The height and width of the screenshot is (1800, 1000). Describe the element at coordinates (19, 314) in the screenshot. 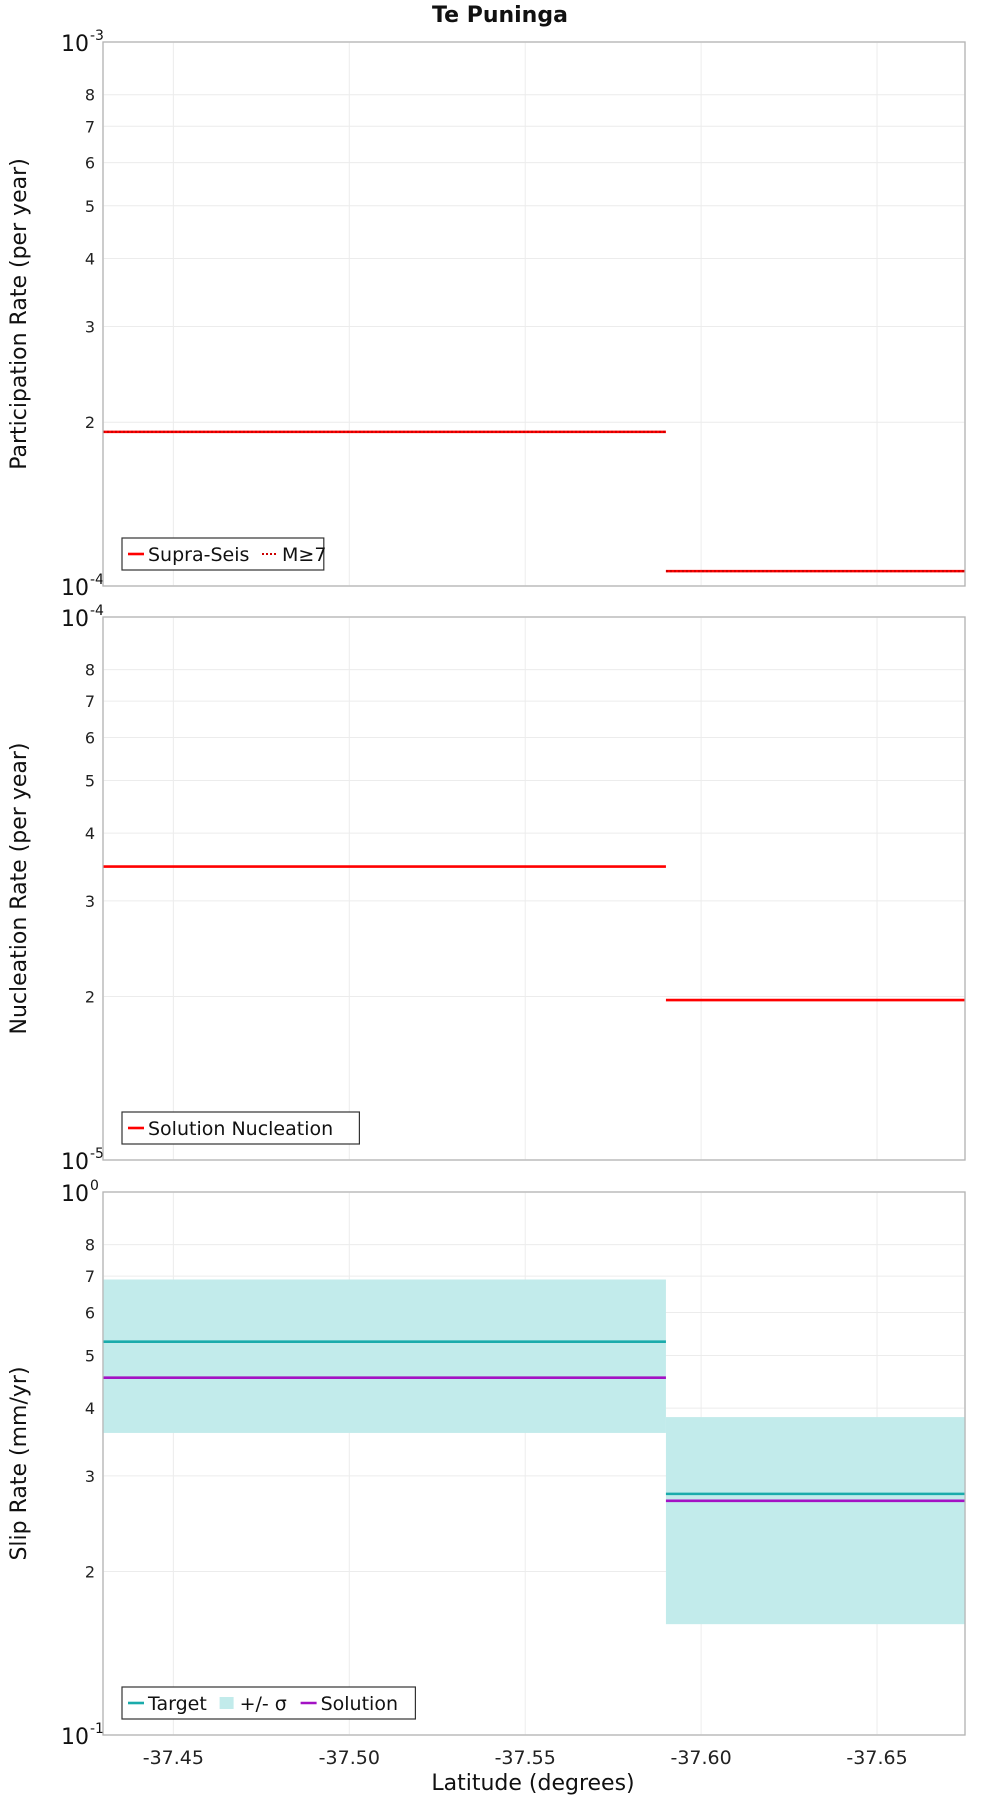

I see `y-axis-label: Participation Rate (per year)` at that location.